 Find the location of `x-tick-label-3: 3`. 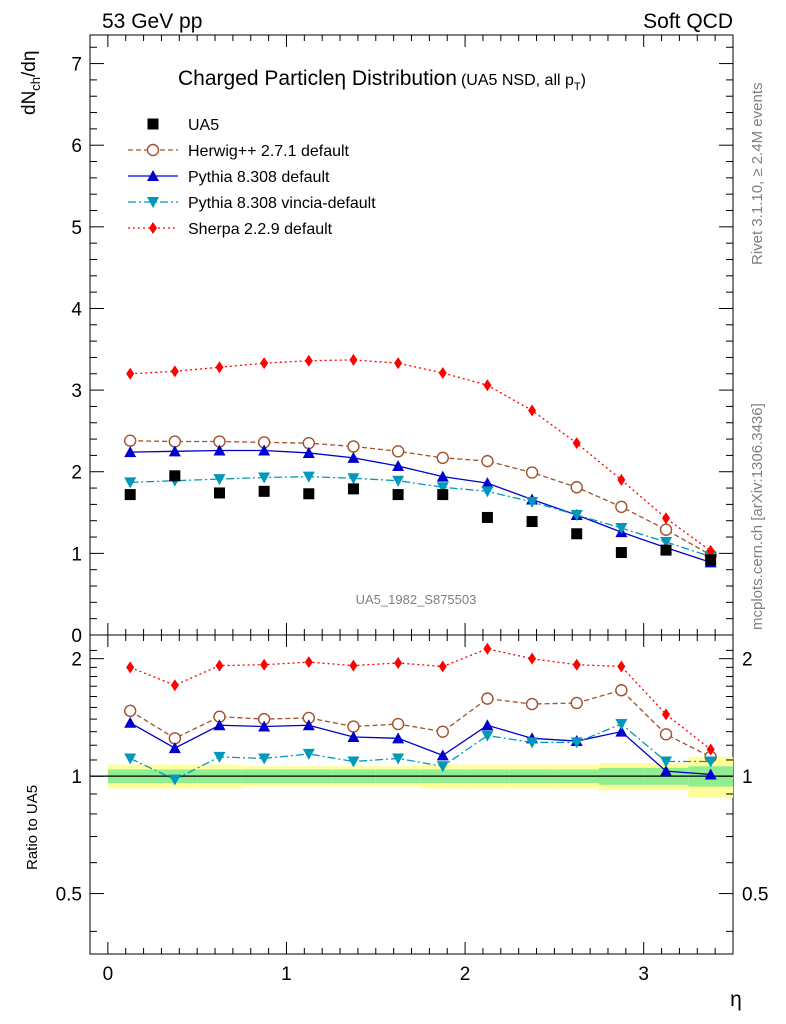

x-tick-label-3: 3 is located at coordinates (643, 974).